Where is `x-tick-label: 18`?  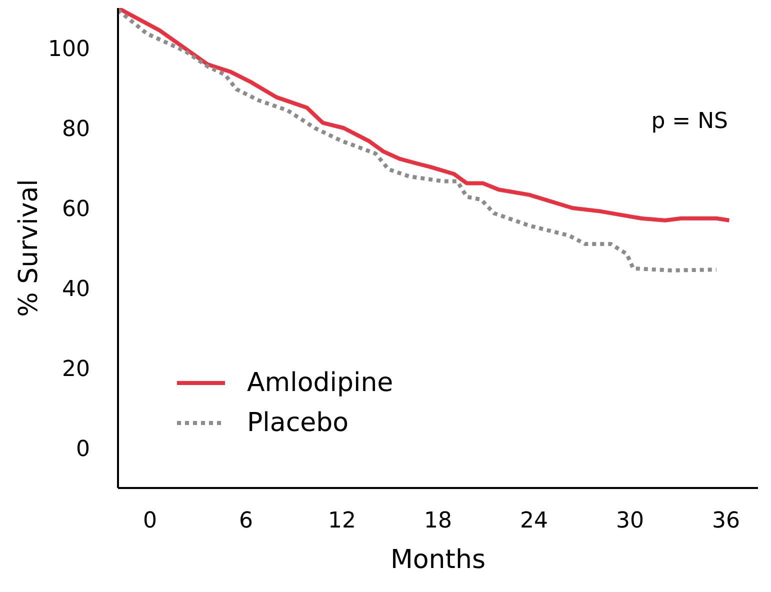 x-tick-label: 18 is located at coordinates (438, 521).